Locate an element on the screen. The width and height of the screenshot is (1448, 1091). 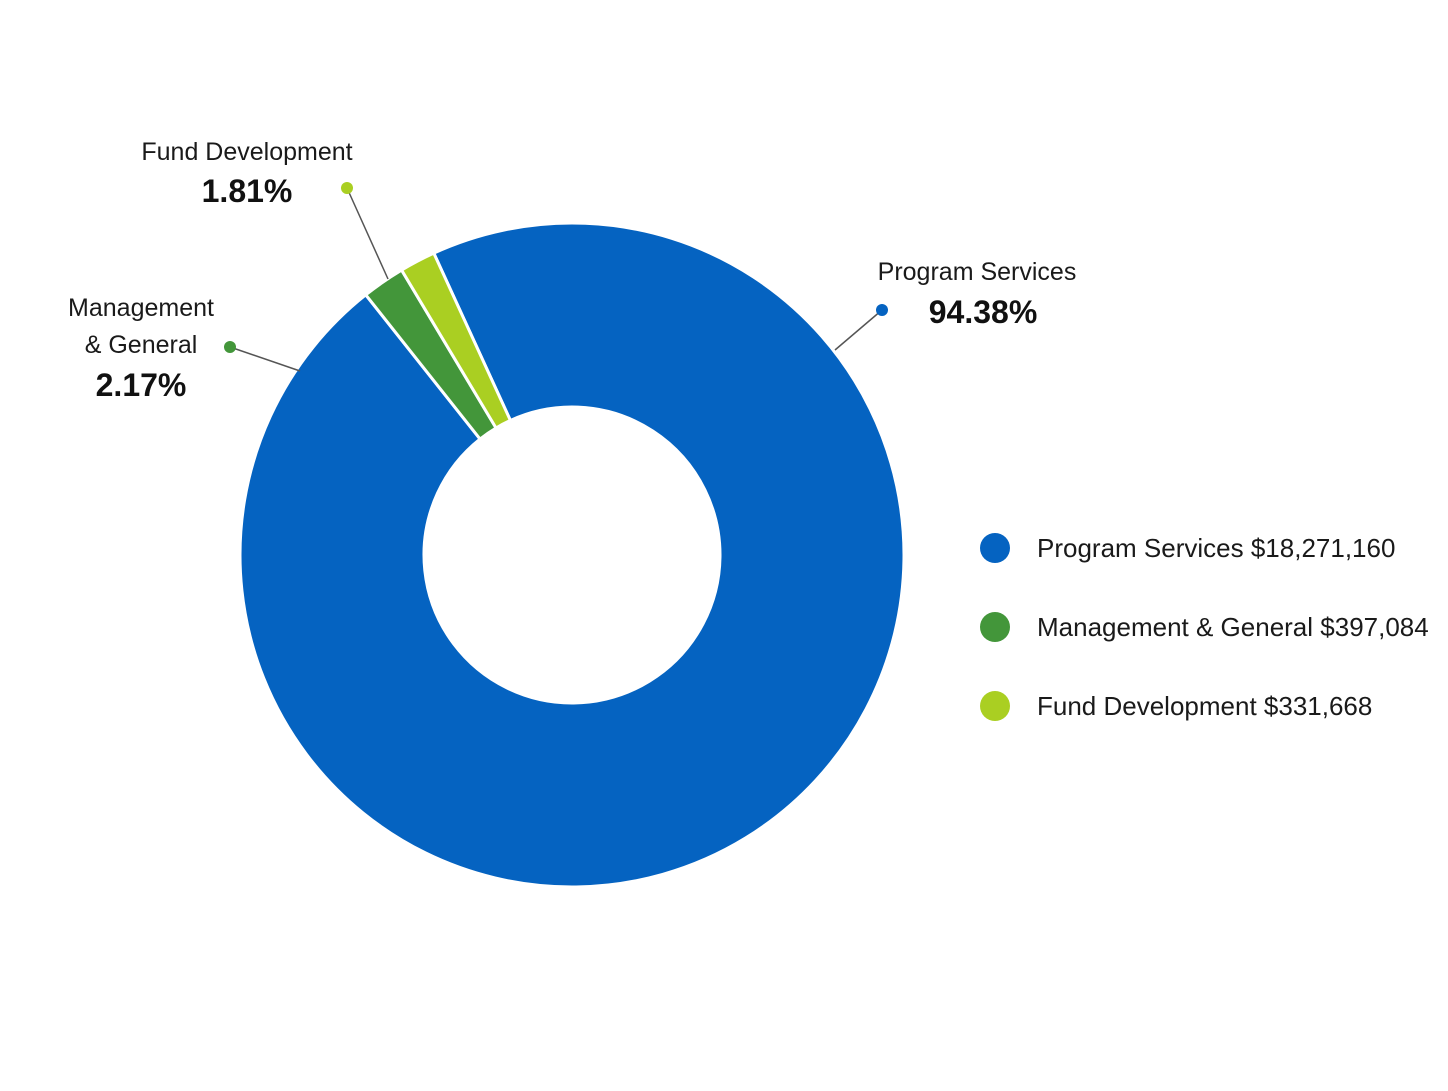
legend-item-fund-development: Fund Development $331,668 is located at coordinates (1176, 706).